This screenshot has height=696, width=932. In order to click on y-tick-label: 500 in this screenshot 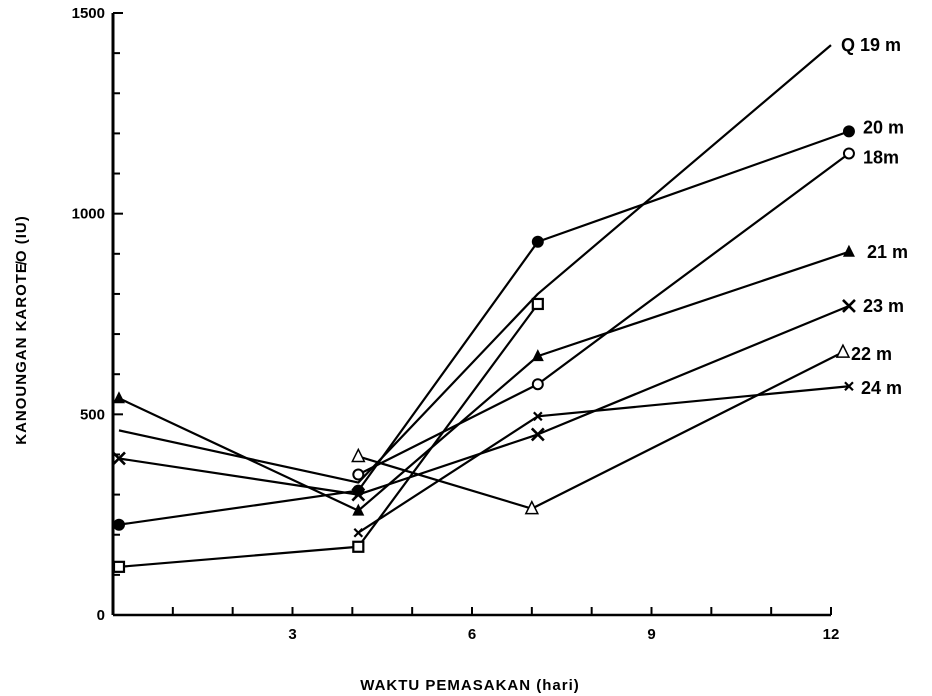, I will do `click(92, 414)`.